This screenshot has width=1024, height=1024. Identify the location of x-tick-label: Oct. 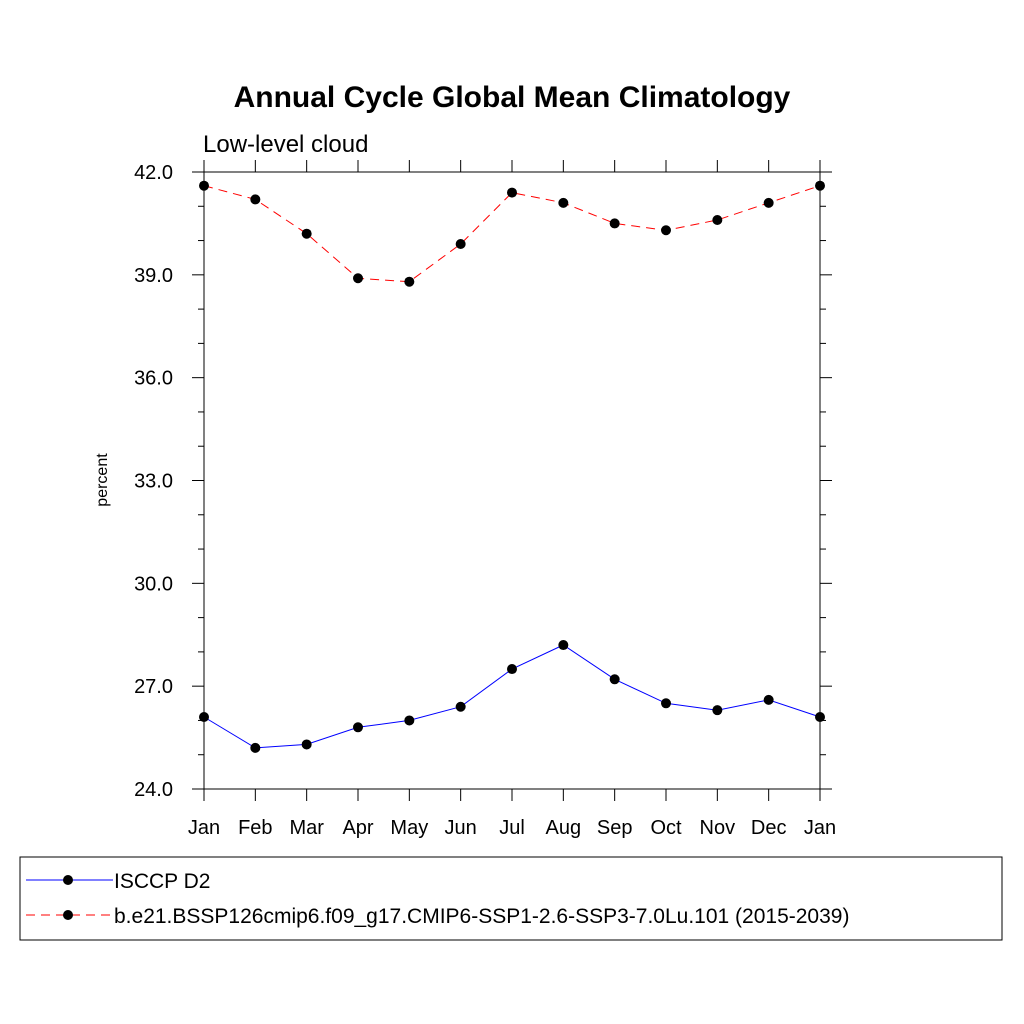
(666, 828).